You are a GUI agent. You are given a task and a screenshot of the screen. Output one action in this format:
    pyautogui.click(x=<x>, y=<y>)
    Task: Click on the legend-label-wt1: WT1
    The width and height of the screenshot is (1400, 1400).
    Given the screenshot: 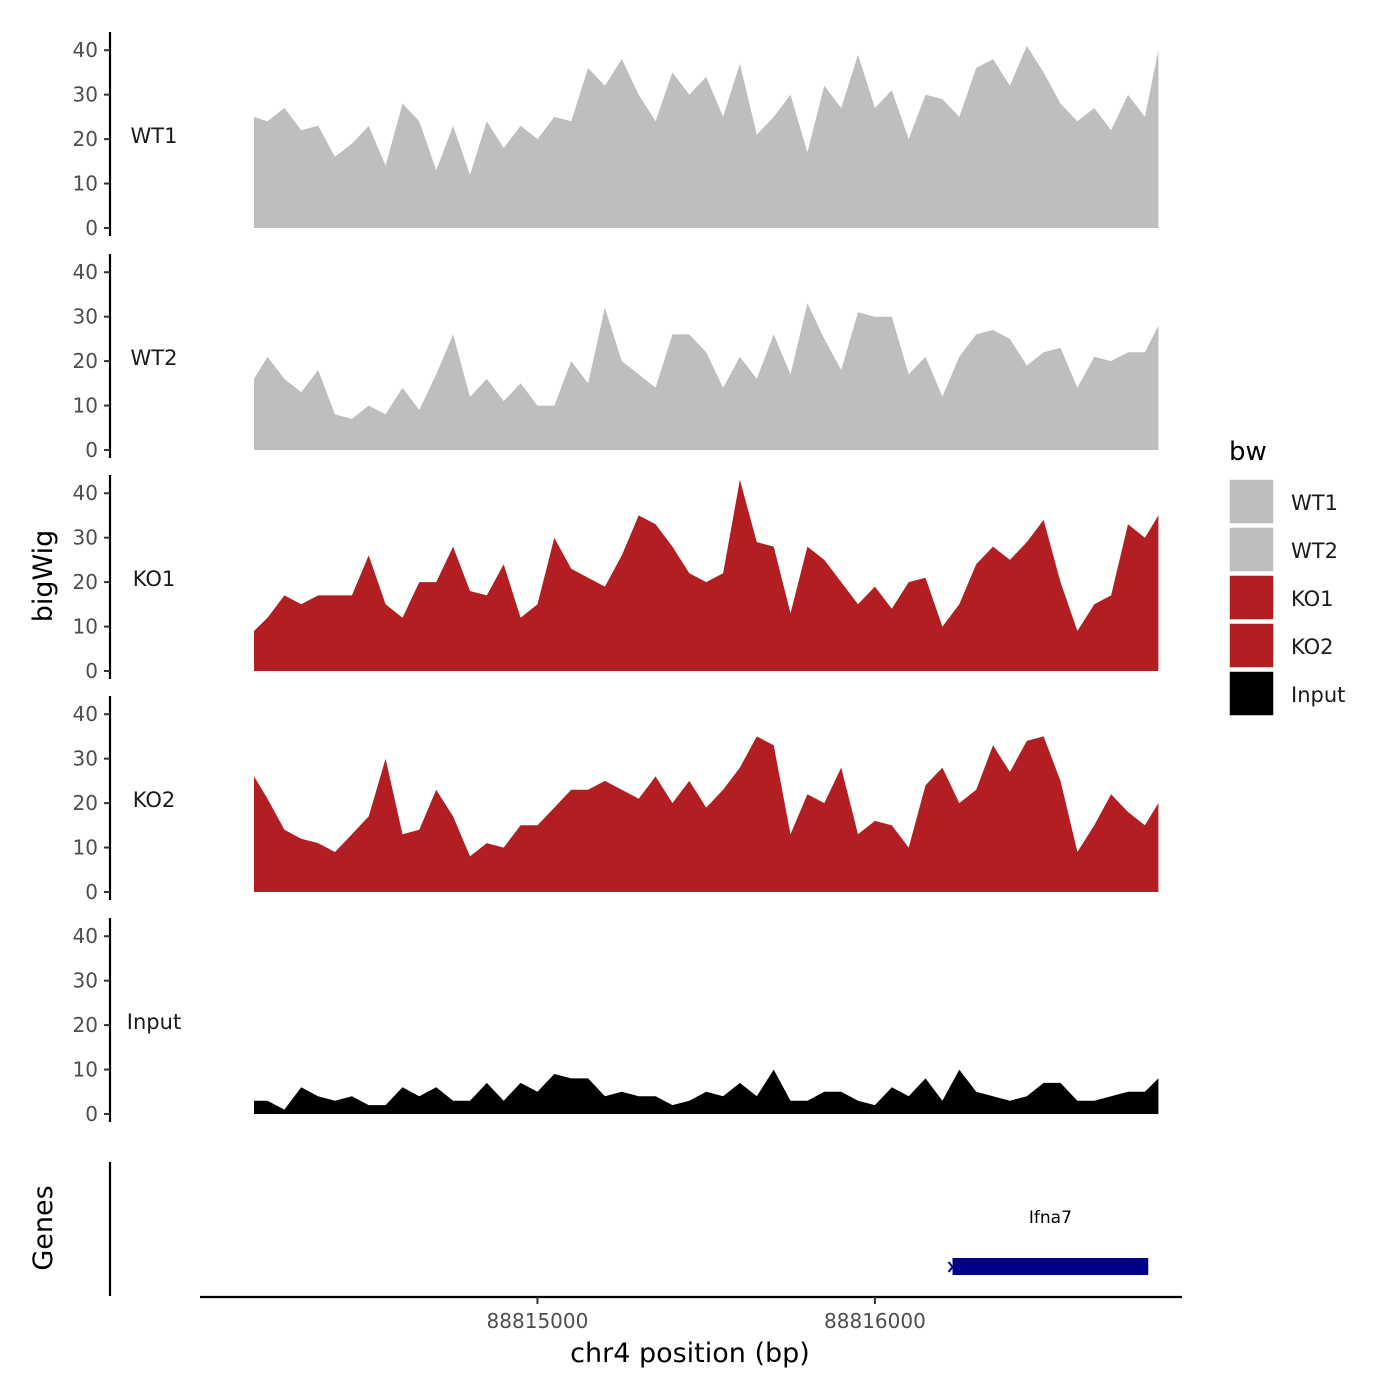 What is the action you would take?
    pyautogui.click(x=1314, y=503)
    